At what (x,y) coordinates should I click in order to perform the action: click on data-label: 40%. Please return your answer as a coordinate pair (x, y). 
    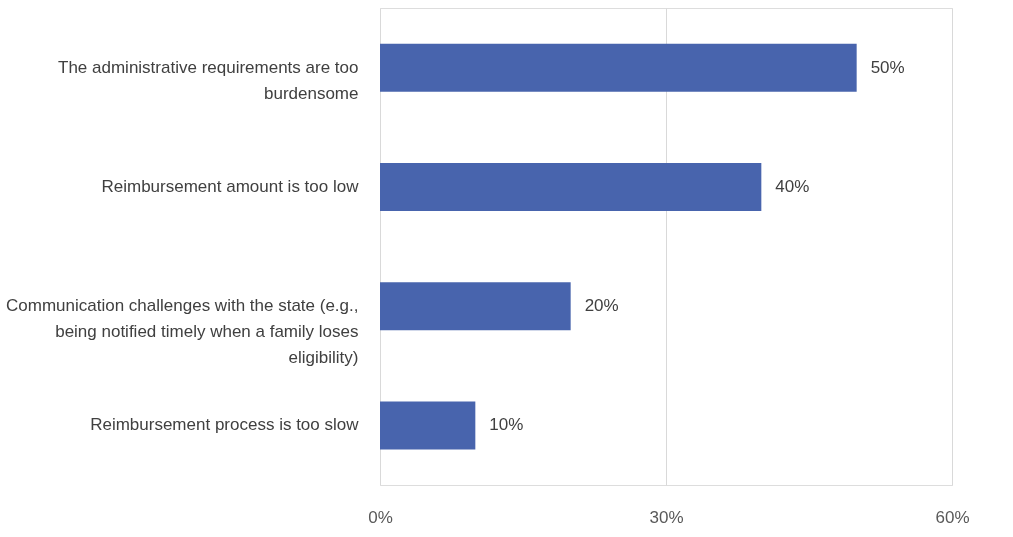
    Looking at the image, I should click on (792, 186).